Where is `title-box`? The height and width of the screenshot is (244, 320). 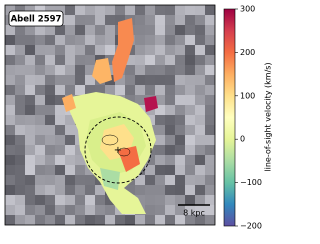 title-box is located at coordinates (36, 18).